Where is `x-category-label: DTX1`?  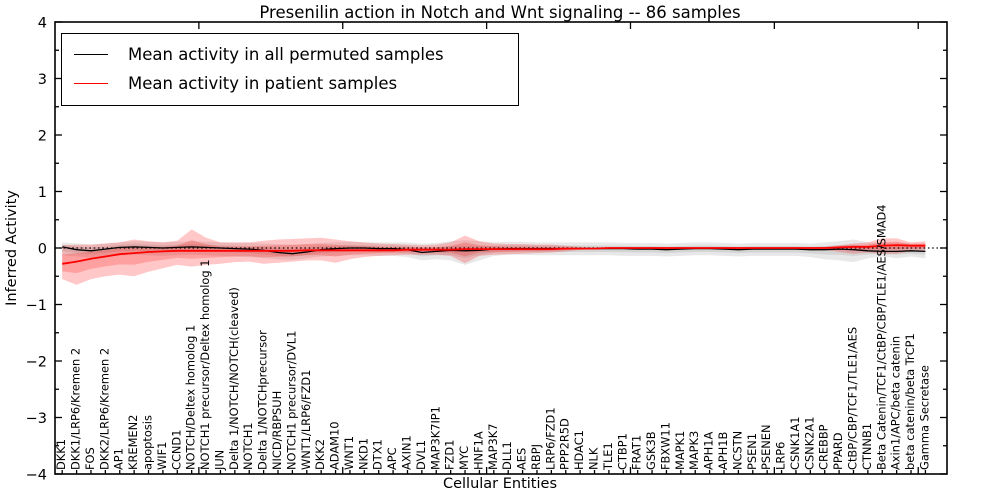 x-category-label: DTX1 is located at coordinates (378, 454).